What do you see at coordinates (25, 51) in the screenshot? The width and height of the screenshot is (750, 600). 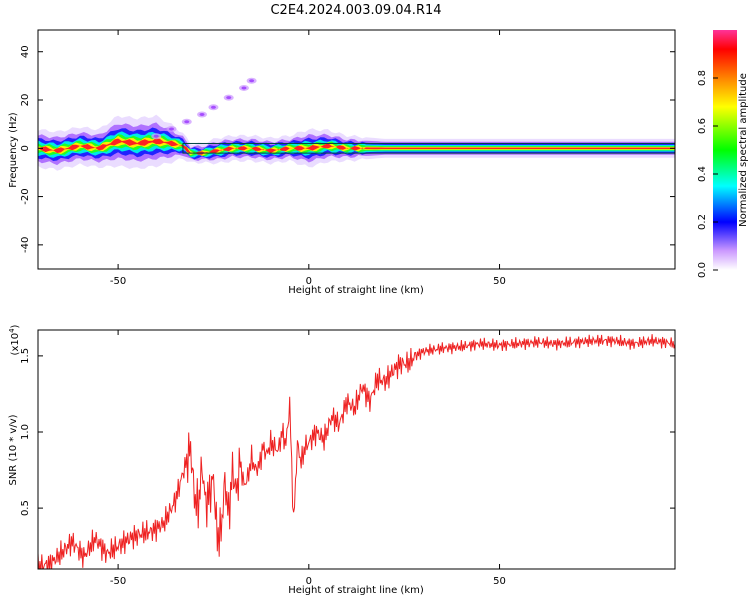 I see `spectrogram-ytick-label: 40` at bounding box center [25, 51].